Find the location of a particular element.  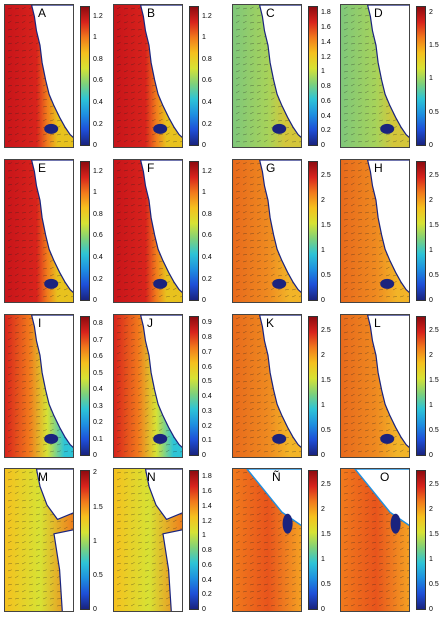

panel-label-N: N is located at coordinates (151, 477).